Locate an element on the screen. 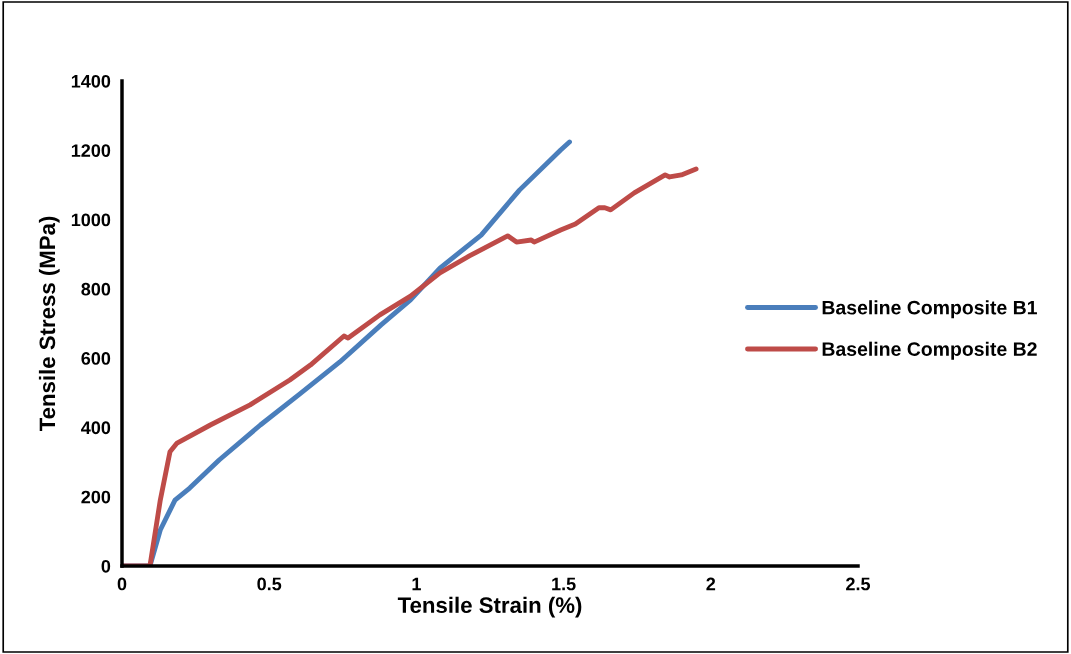  y-tick-label: 1000 is located at coordinates (91, 220).